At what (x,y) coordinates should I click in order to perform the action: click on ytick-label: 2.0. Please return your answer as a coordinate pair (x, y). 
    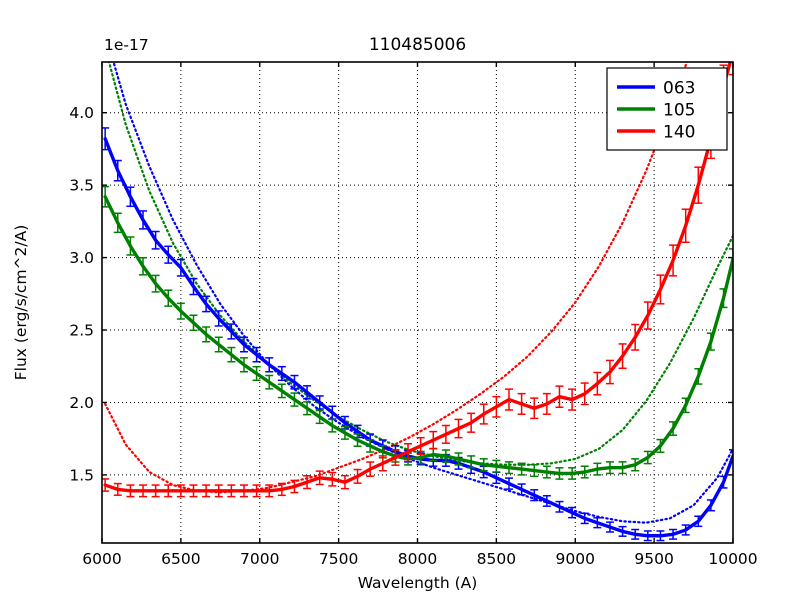
    Looking at the image, I should click on (81, 403).